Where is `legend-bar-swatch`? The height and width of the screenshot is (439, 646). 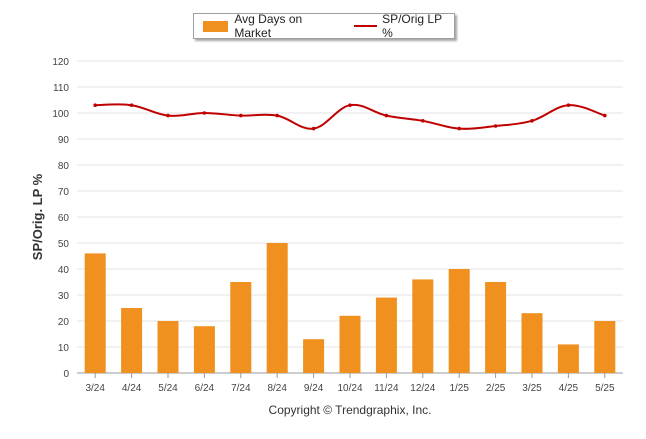
legend-bar-swatch is located at coordinates (216, 26).